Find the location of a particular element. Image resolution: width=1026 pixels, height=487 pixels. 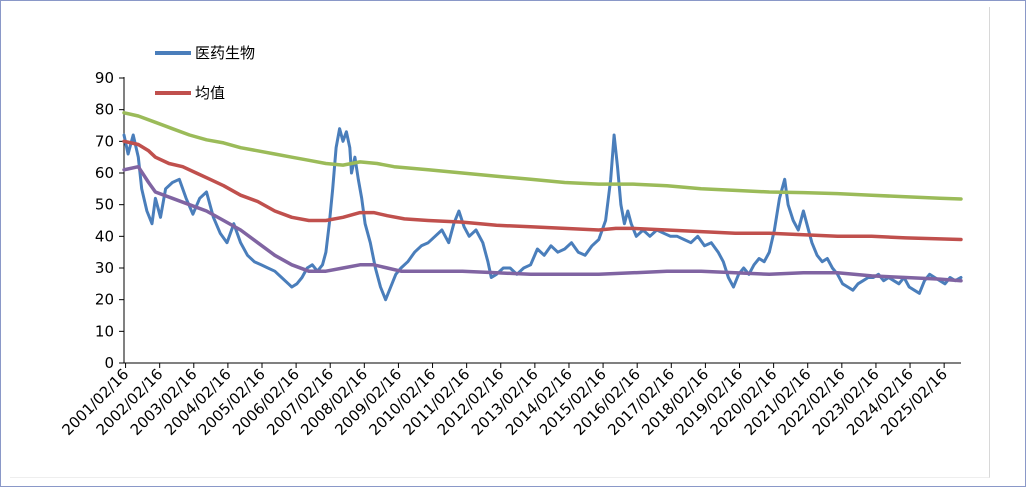

legend-label: 医药生物 is located at coordinates (225, 53).